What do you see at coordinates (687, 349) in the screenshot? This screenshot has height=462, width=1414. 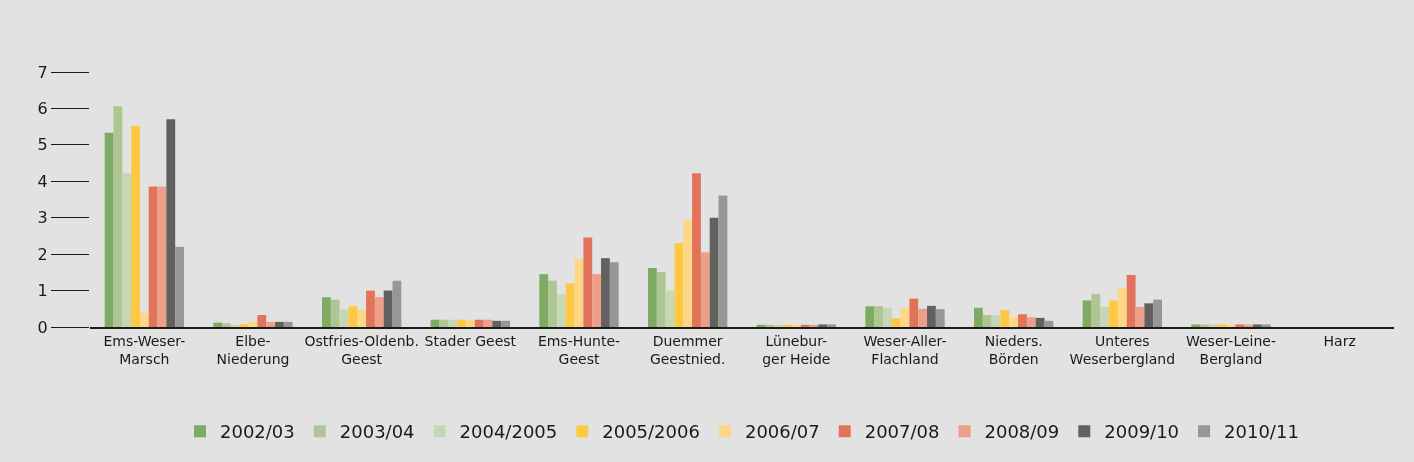 I see `x-tick-label: Duemmer Geestnied.` at bounding box center [687, 349].